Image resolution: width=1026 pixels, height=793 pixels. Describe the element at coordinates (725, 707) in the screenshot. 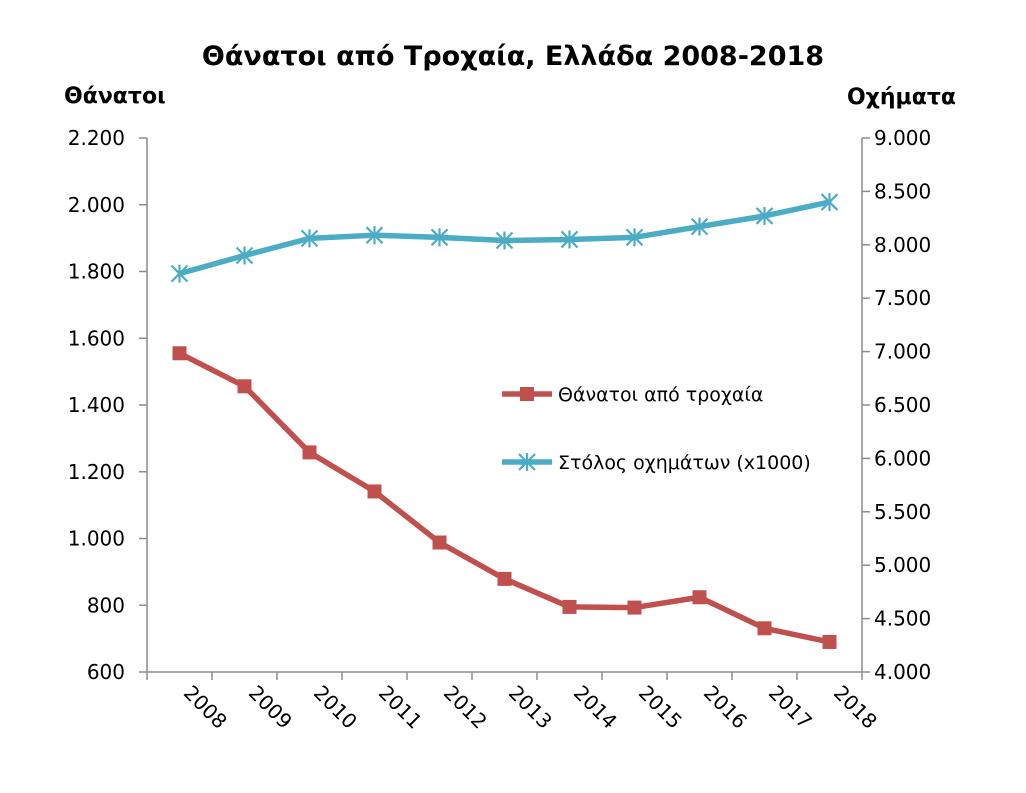

I see `x-tick-label: 2016` at that location.